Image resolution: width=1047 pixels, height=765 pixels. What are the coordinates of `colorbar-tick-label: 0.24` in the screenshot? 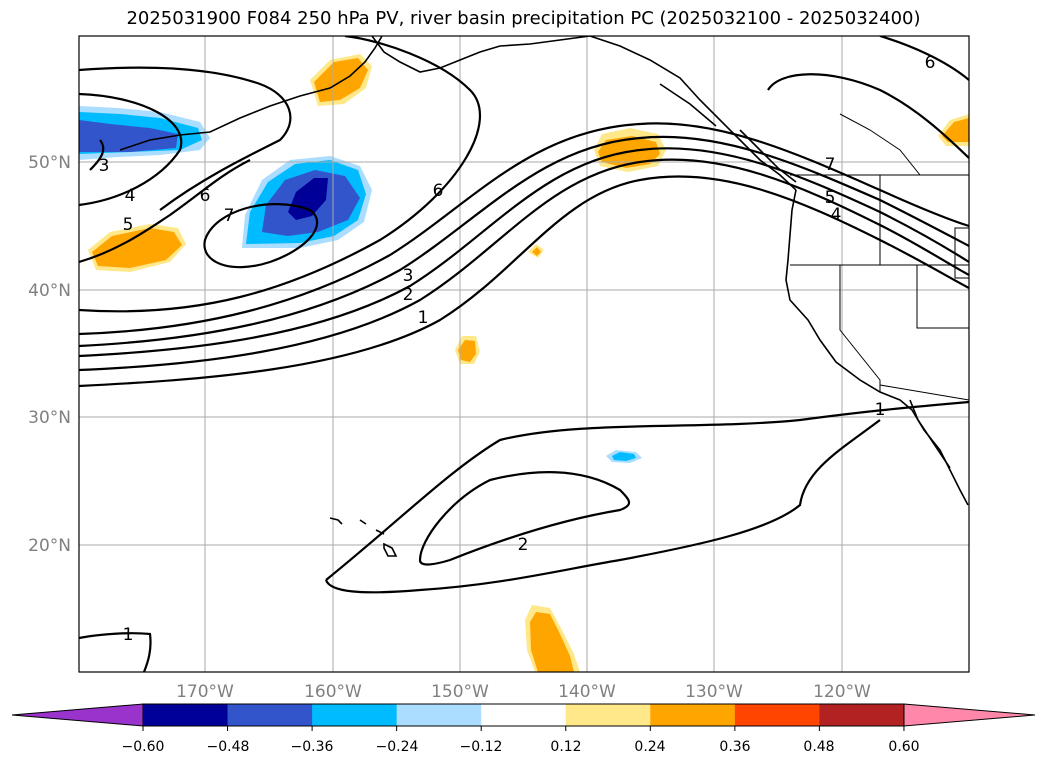 It's located at (649, 747).